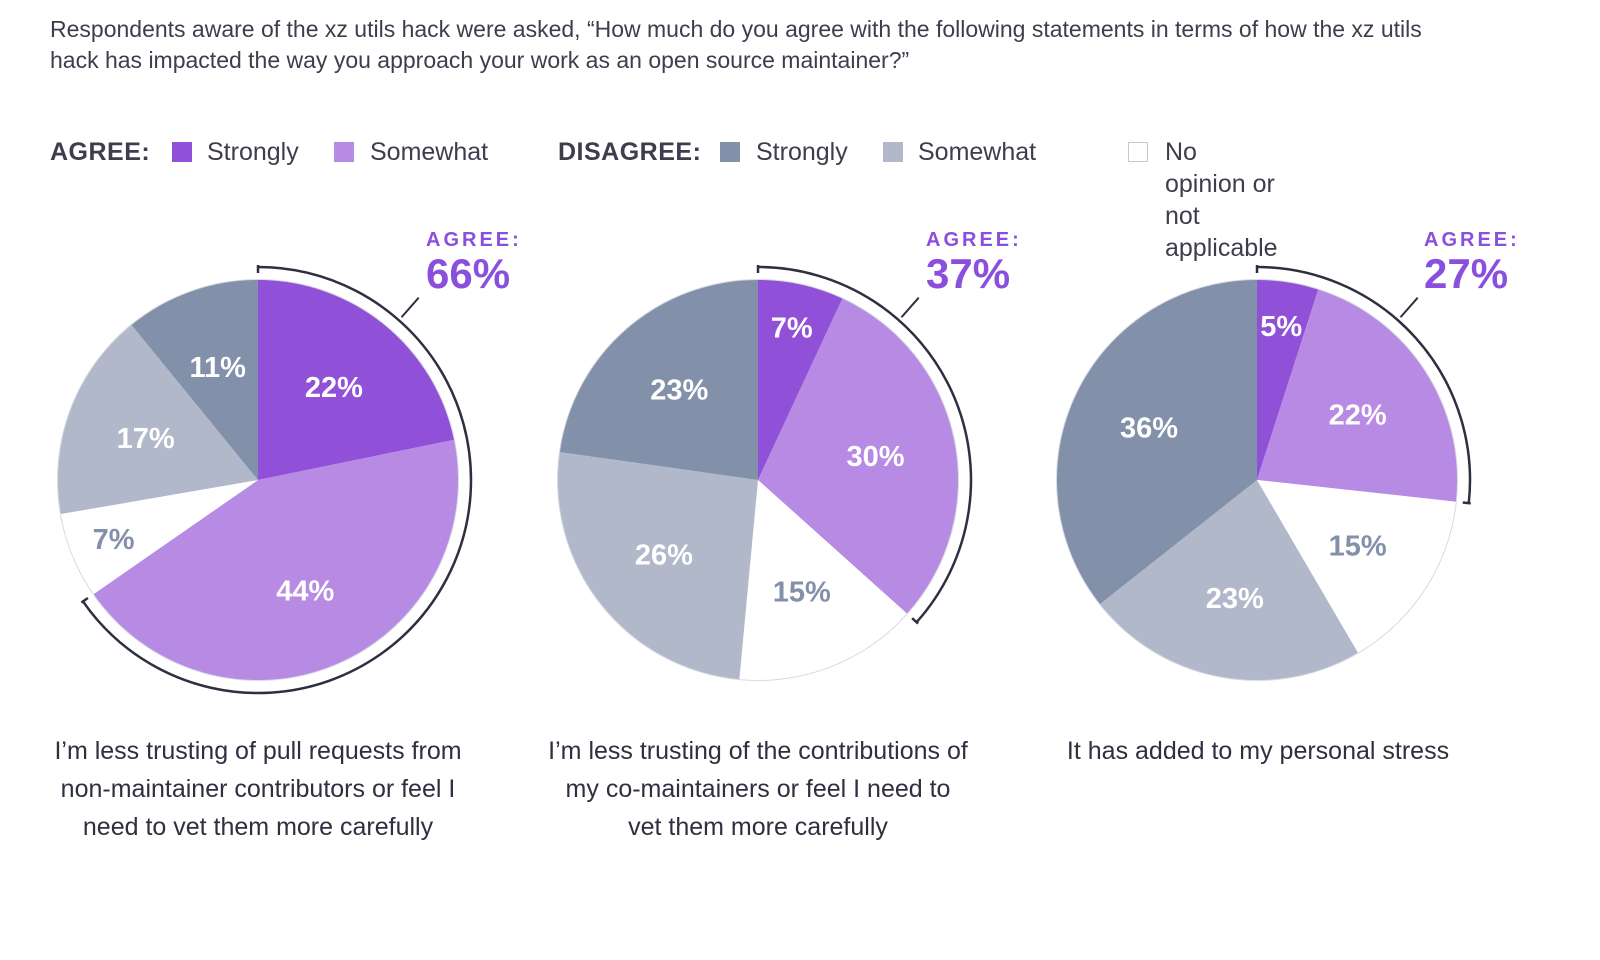  I want to click on pie-slice-label: 17%, so click(146, 439).